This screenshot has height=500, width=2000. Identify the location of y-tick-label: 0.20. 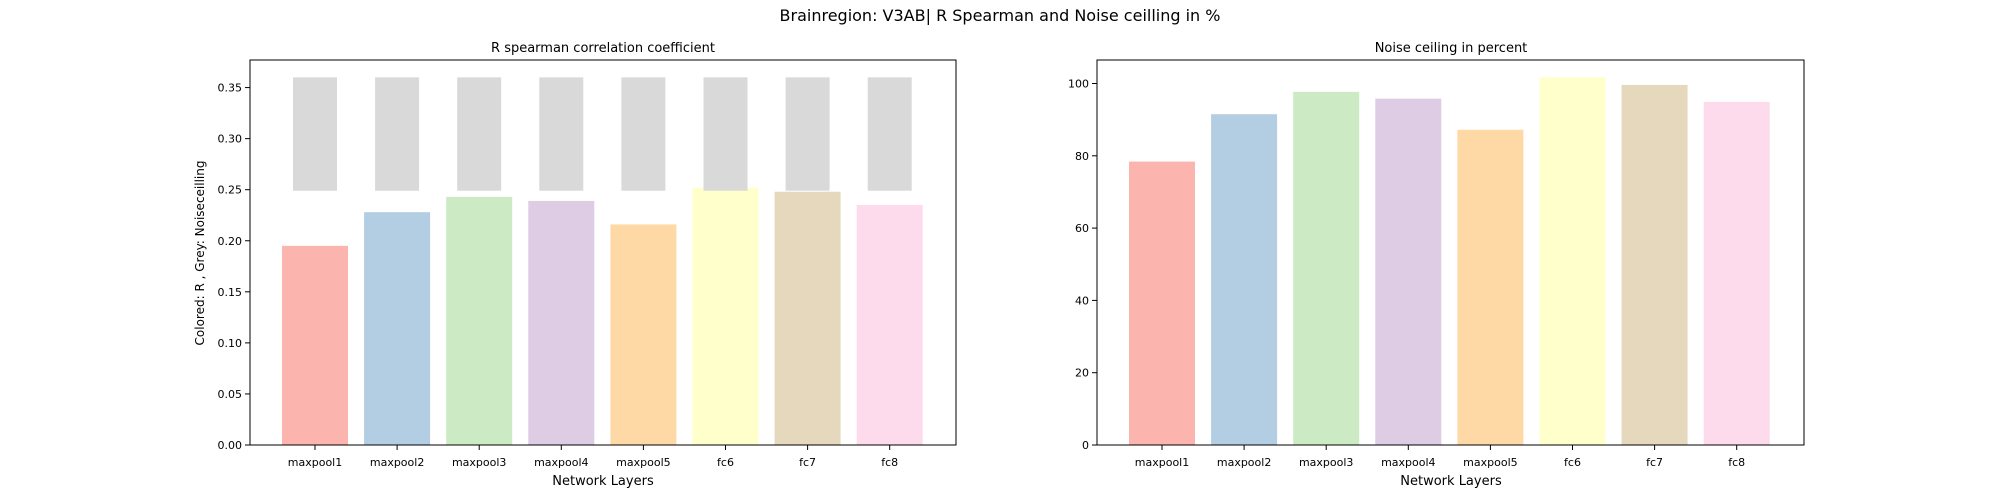
(230, 241).